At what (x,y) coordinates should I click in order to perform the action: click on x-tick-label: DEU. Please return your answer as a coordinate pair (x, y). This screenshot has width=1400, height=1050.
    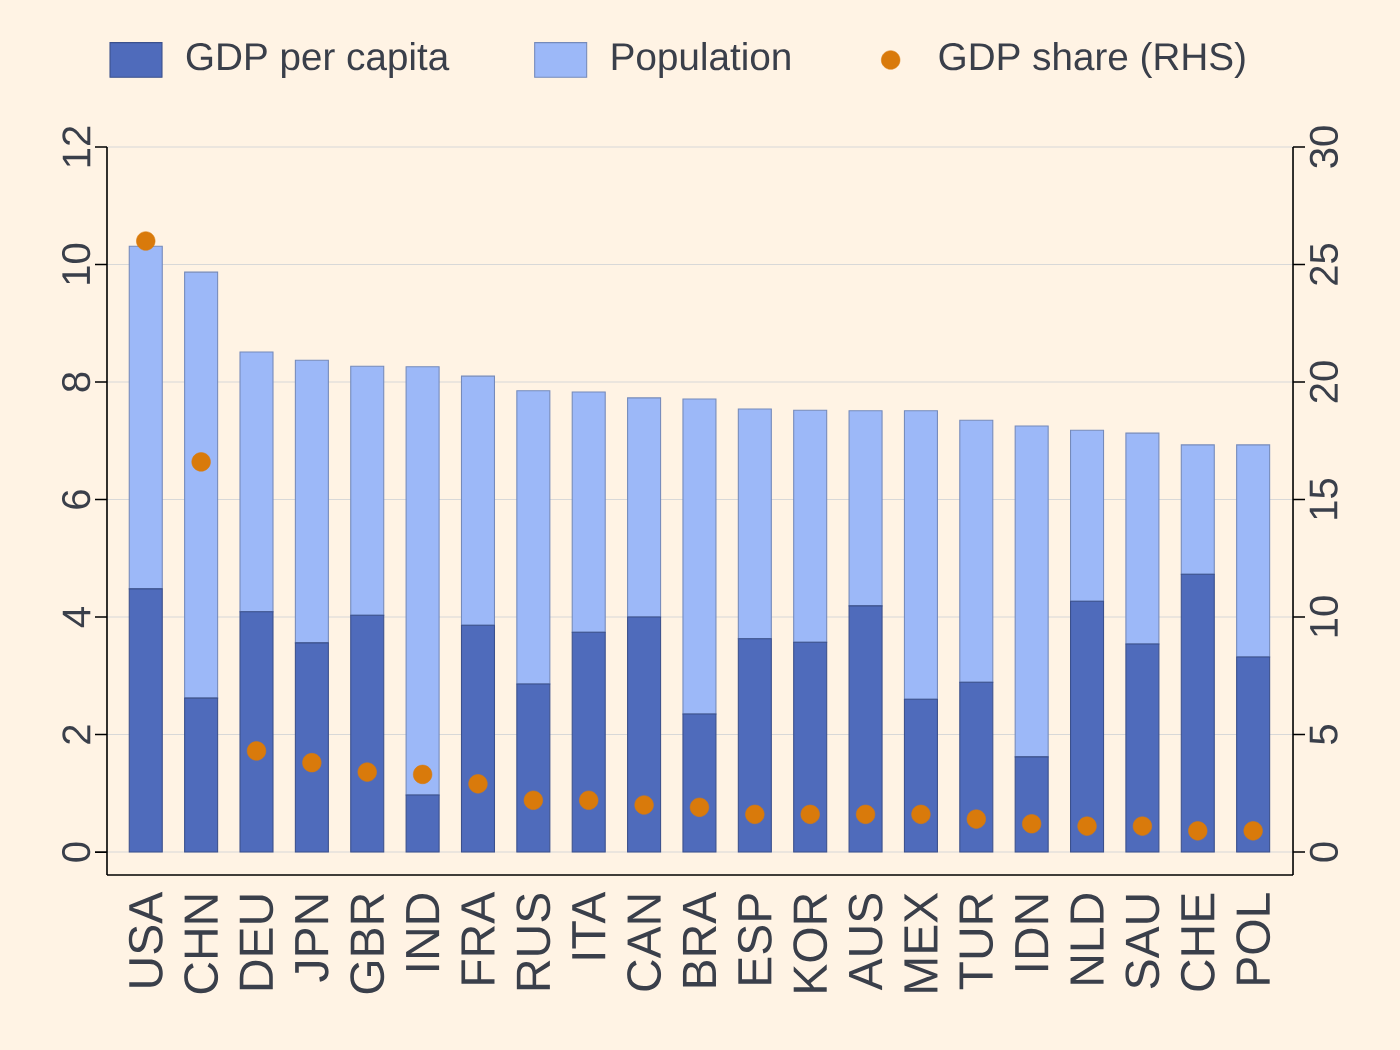
    Looking at the image, I should click on (256, 942).